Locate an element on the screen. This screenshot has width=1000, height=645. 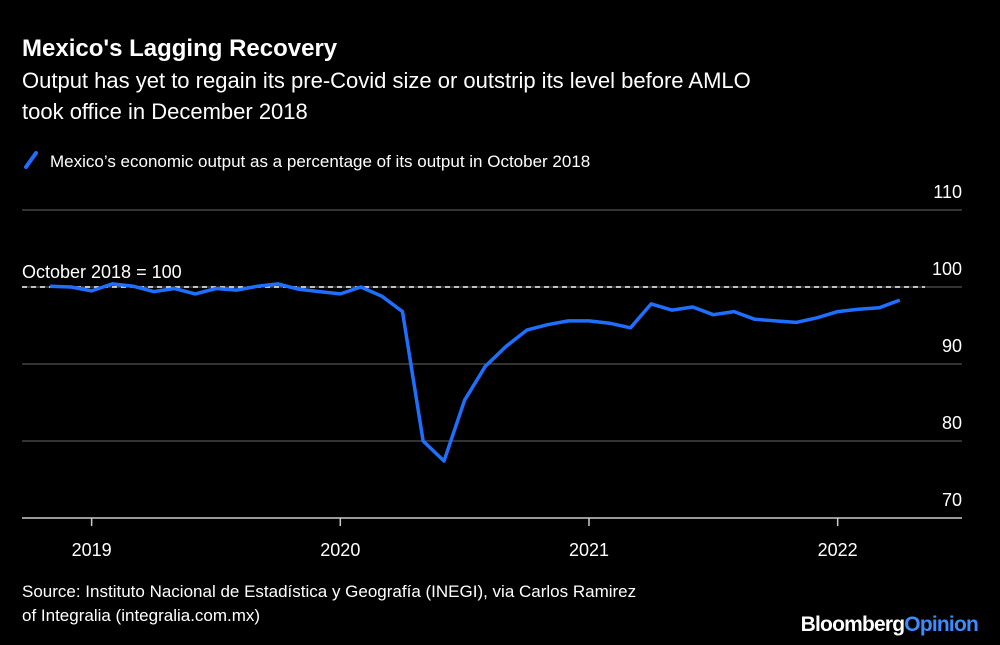
brand-part: Opinion is located at coordinates (941, 624).